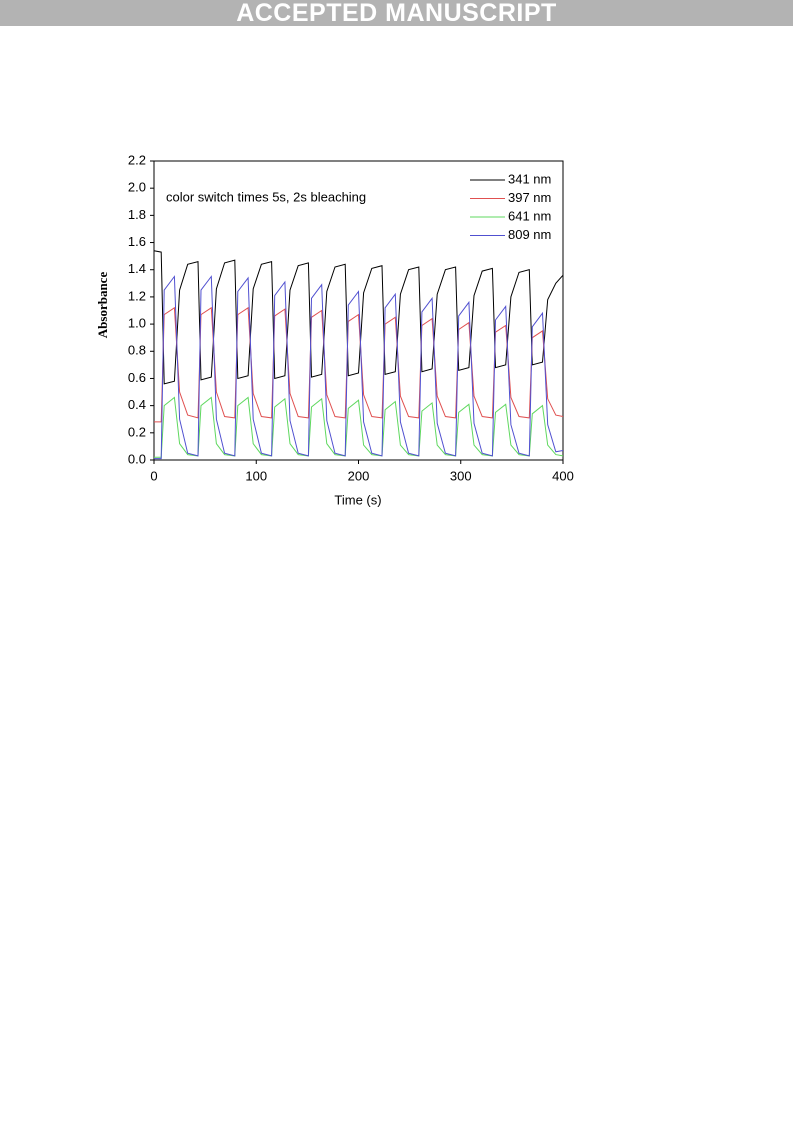 This screenshot has width=793, height=1121. What do you see at coordinates (529, 197) in the screenshot?
I see `legend-label: 397 nm` at bounding box center [529, 197].